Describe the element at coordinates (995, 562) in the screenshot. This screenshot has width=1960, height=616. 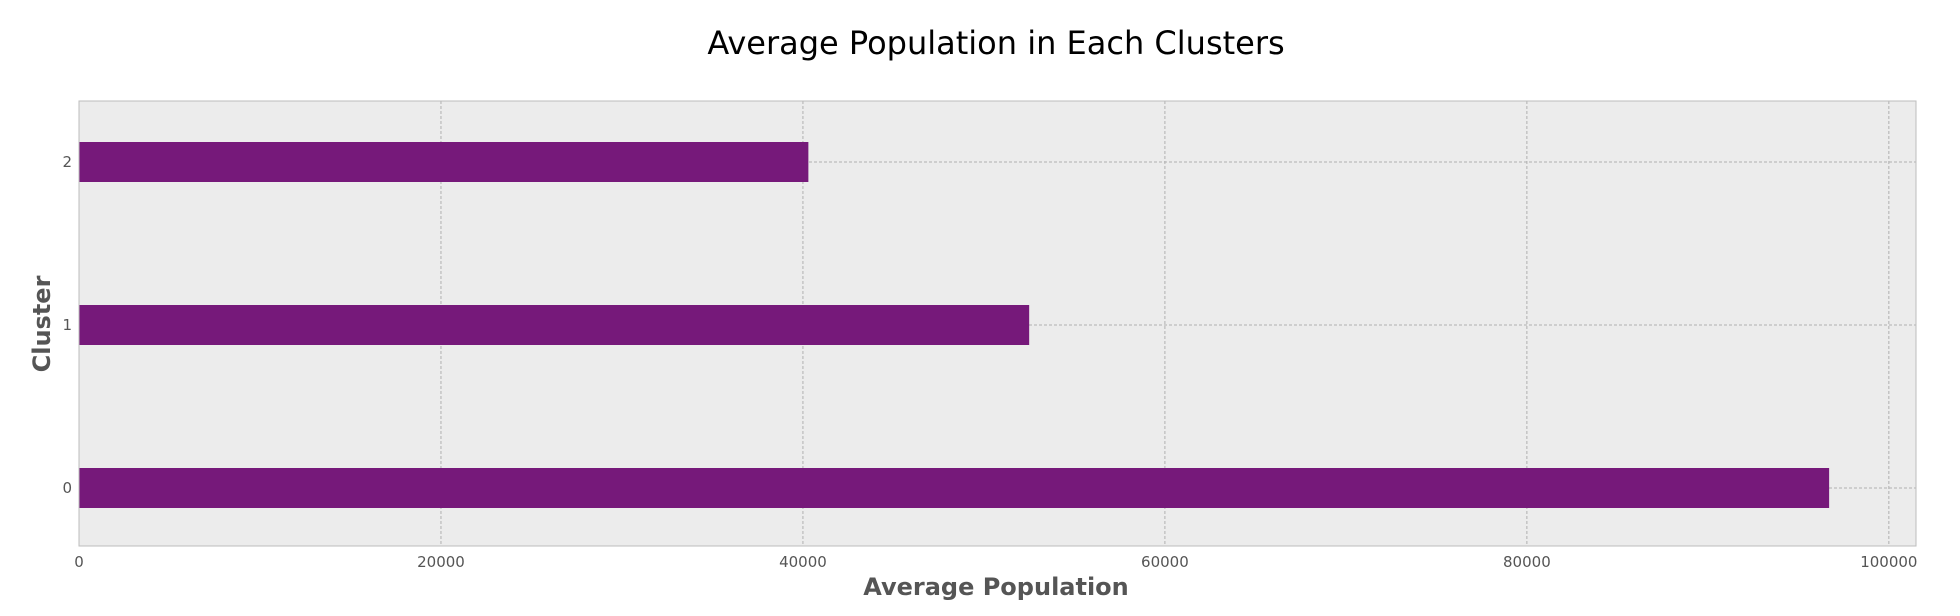
I see `x-axis-ticks: 0 20000 40000 60000 80000 100000` at that location.